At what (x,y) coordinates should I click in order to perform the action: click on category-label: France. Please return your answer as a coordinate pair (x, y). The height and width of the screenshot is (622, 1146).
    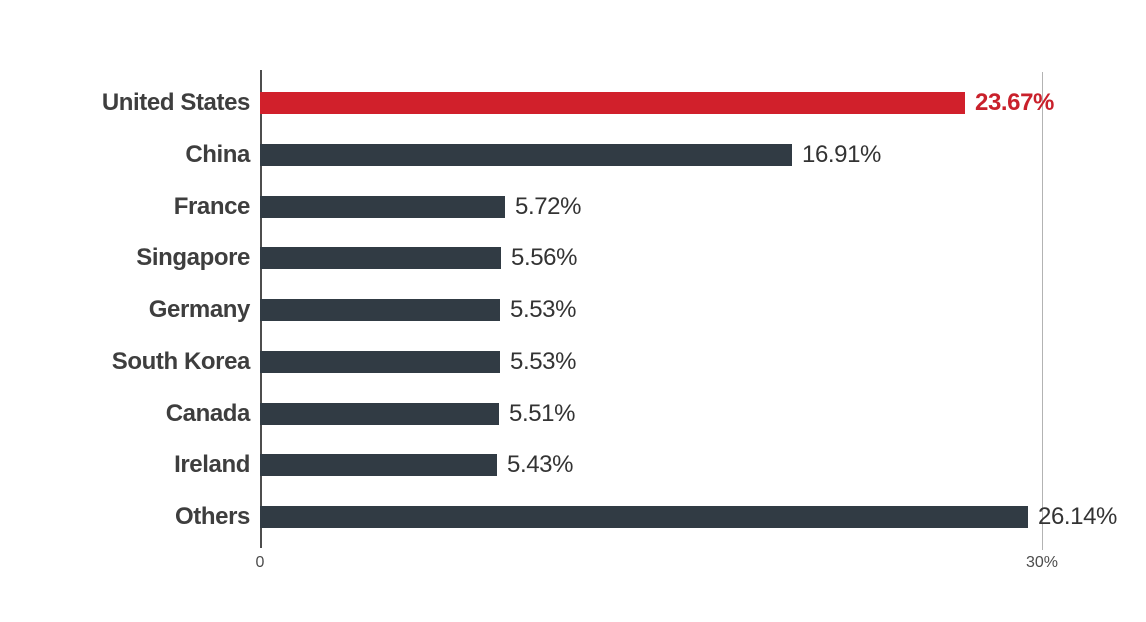
    Looking at the image, I should click on (212, 206).